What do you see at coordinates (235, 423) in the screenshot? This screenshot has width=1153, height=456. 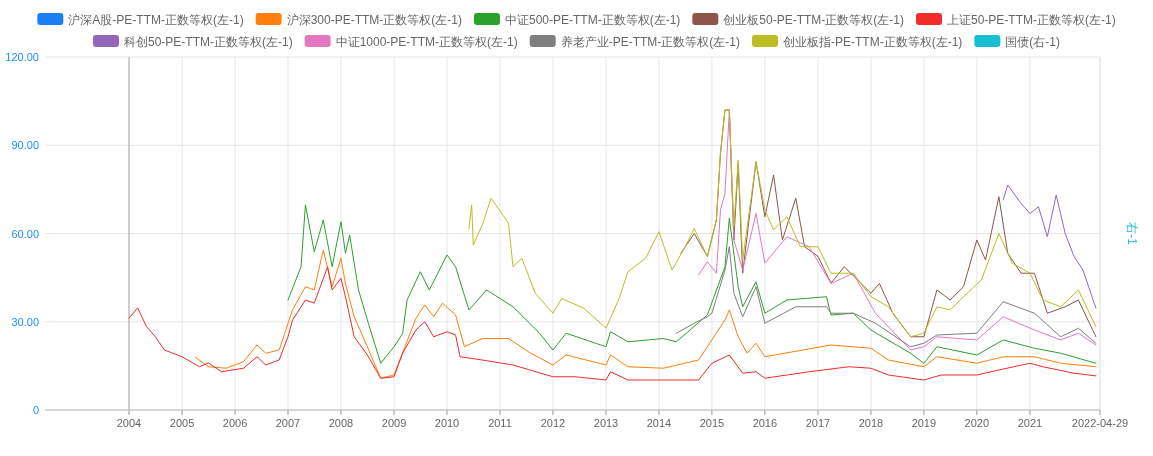 I see `x-tick-label: 2006` at bounding box center [235, 423].